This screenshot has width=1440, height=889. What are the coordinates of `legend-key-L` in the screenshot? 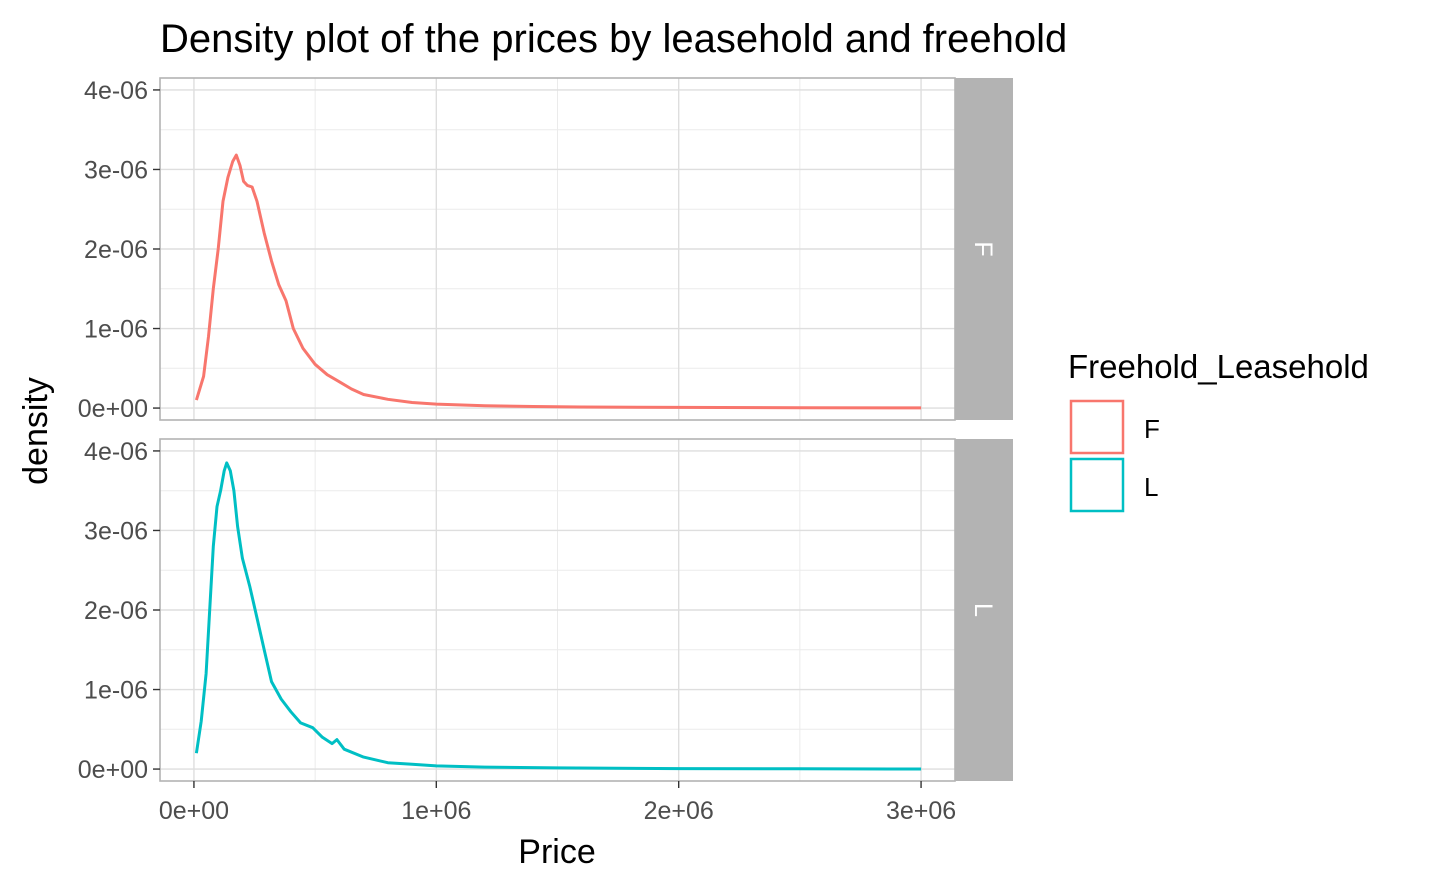 It's located at (1097, 485).